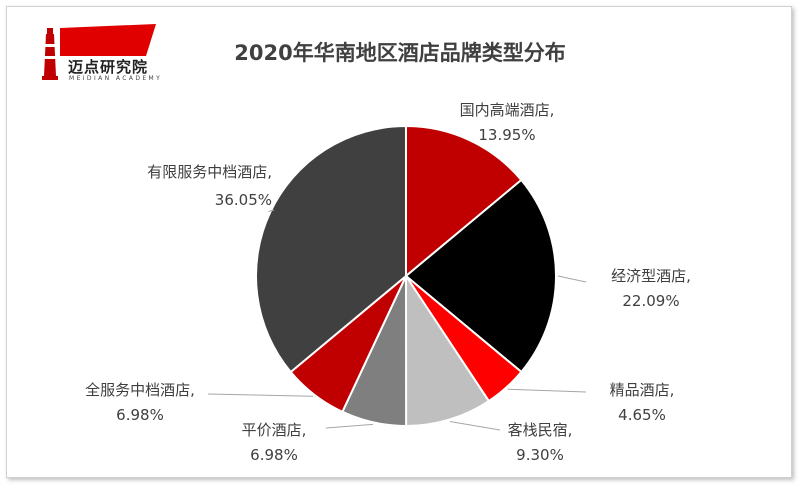  Describe the element at coordinates (207, 172) in the screenshot. I see `data-label-category: 有限服务中档酒店` at that location.